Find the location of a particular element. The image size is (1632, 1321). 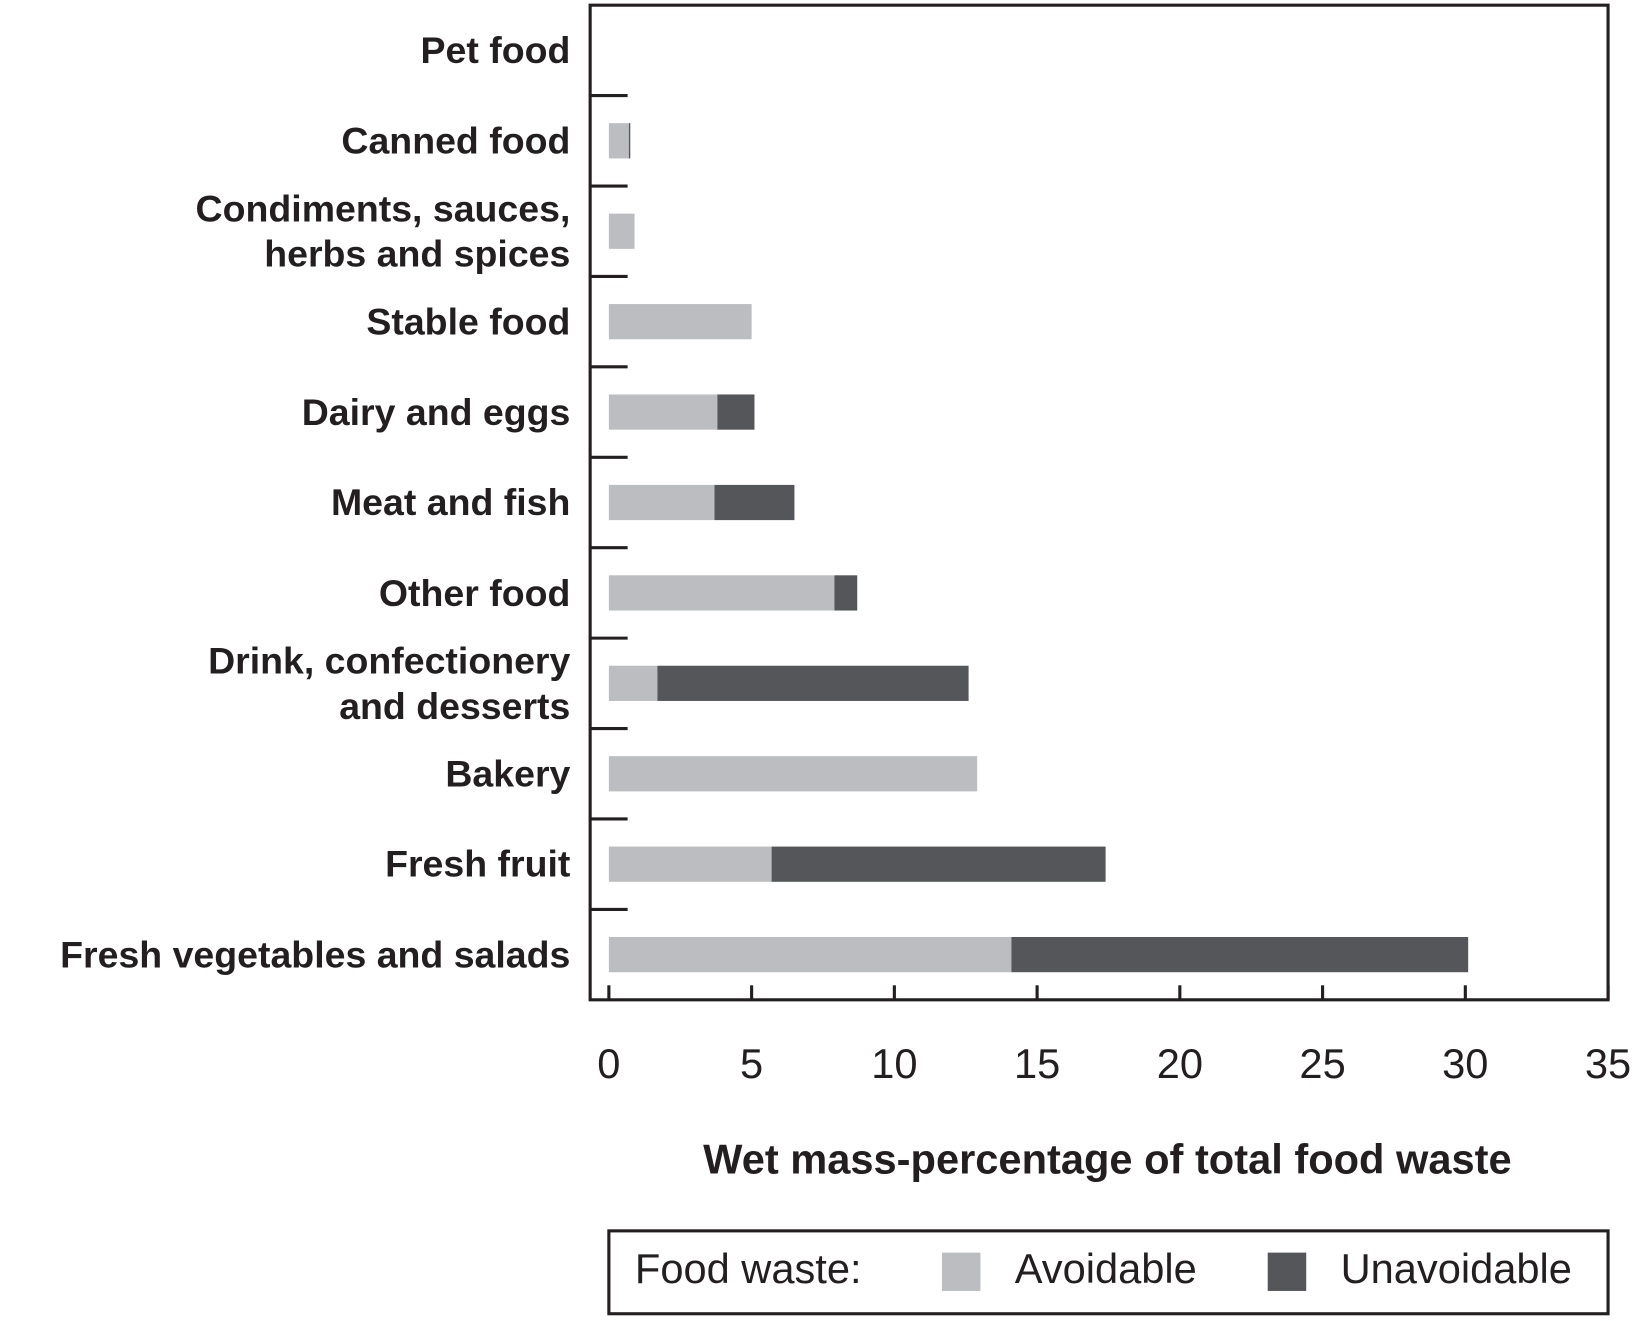

category-label-box: Other food is located at coordinates (474, 593).